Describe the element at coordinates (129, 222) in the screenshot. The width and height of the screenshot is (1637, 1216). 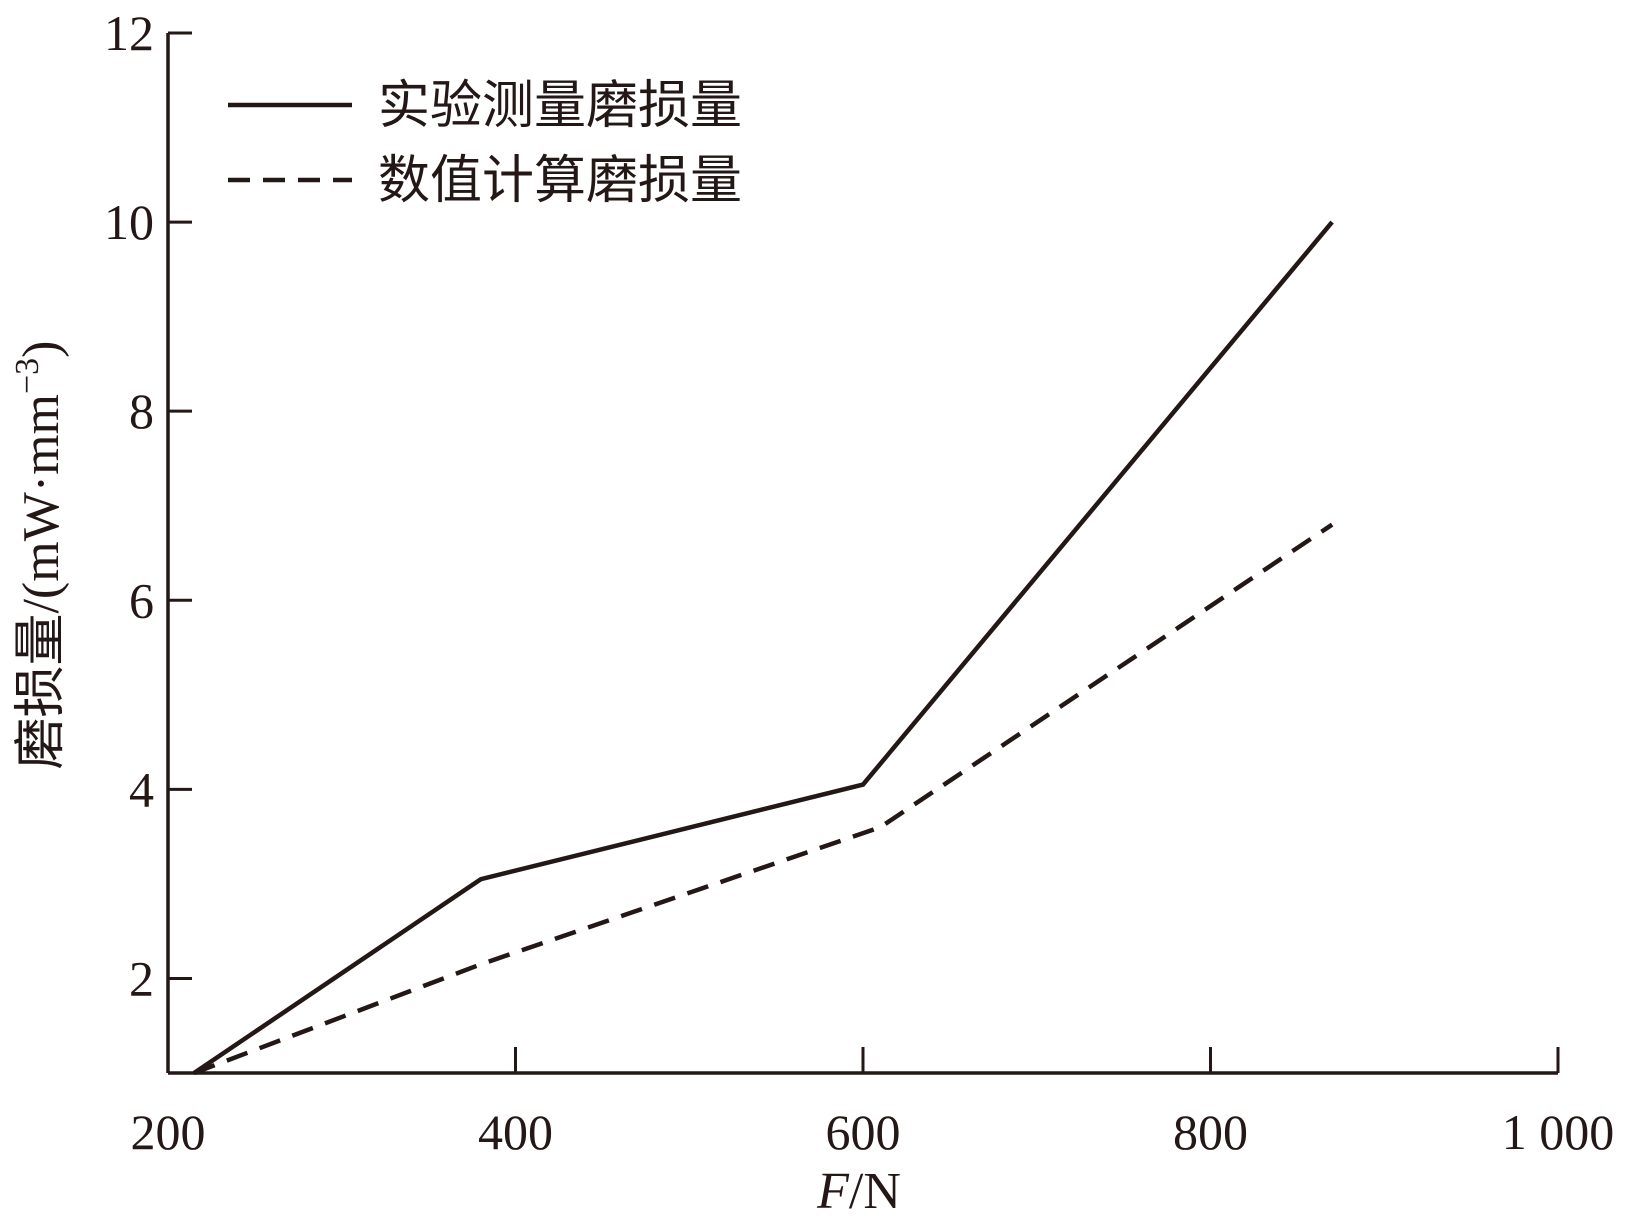
I see `y-tick-label: 10` at that location.